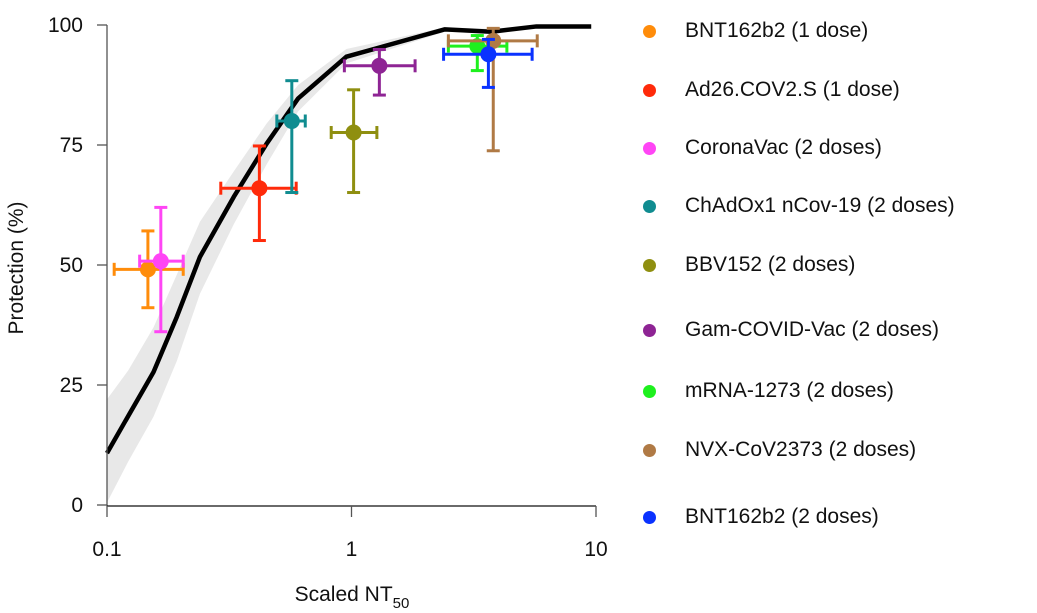 The width and height of the screenshot is (1037, 613). Describe the element at coordinates (65, 25) in the screenshot. I see `y-tick-label: 100` at that location.